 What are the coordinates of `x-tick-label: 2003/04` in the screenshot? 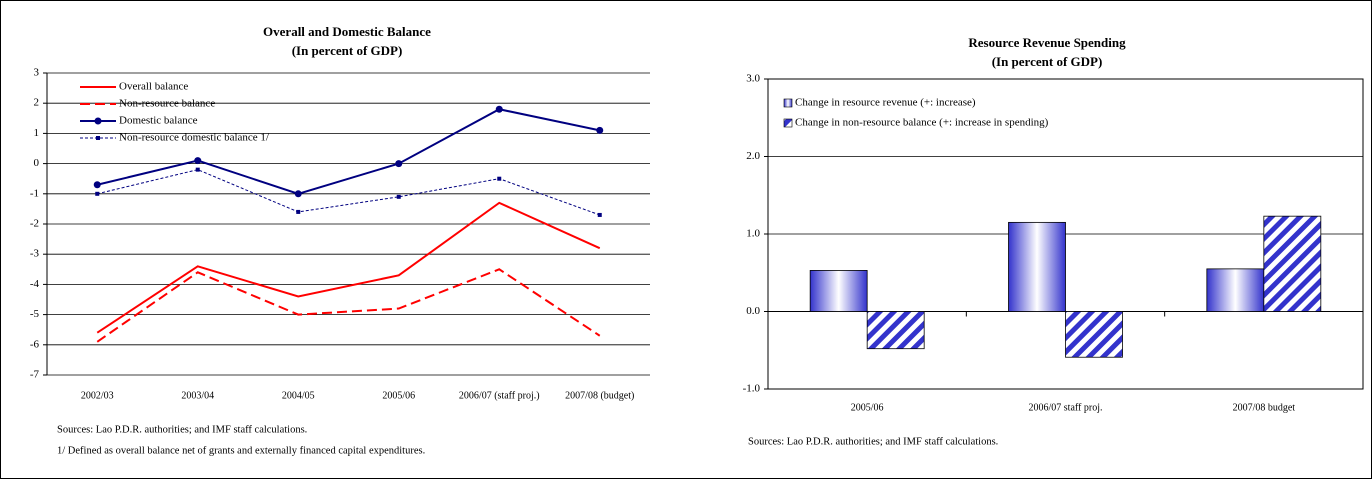 It's located at (197, 395).